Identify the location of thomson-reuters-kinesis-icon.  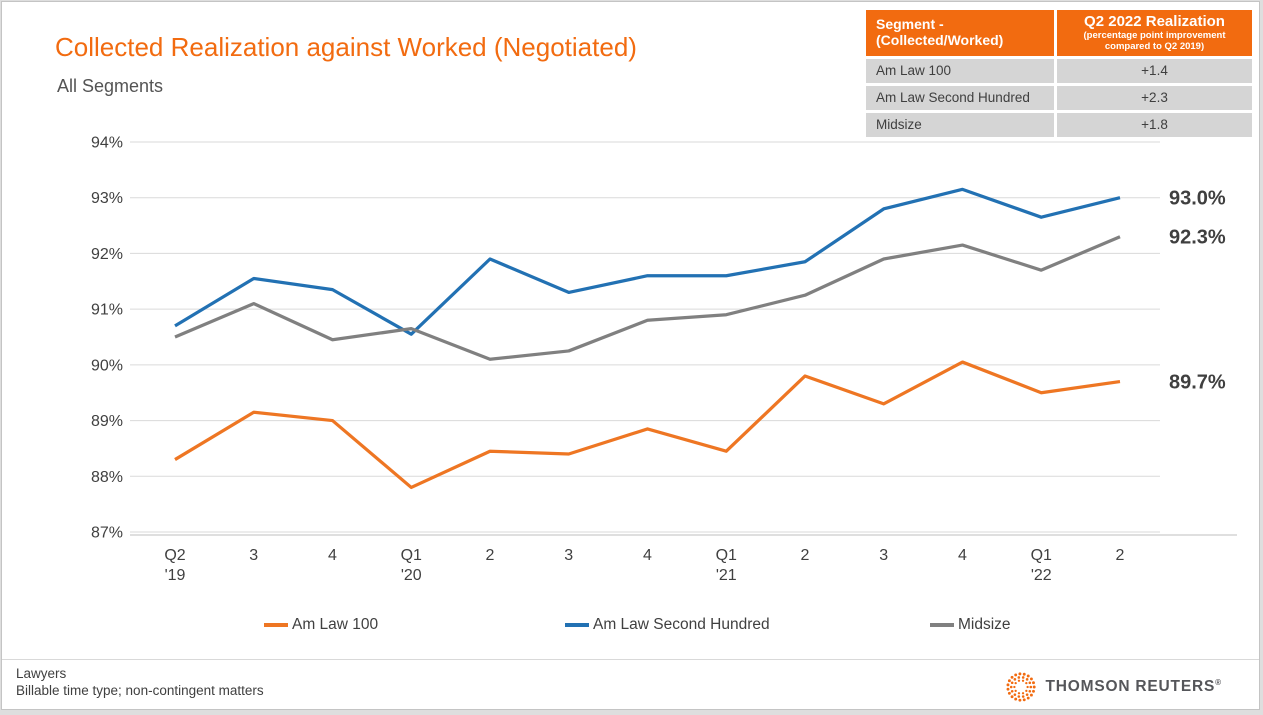
(1021, 687).